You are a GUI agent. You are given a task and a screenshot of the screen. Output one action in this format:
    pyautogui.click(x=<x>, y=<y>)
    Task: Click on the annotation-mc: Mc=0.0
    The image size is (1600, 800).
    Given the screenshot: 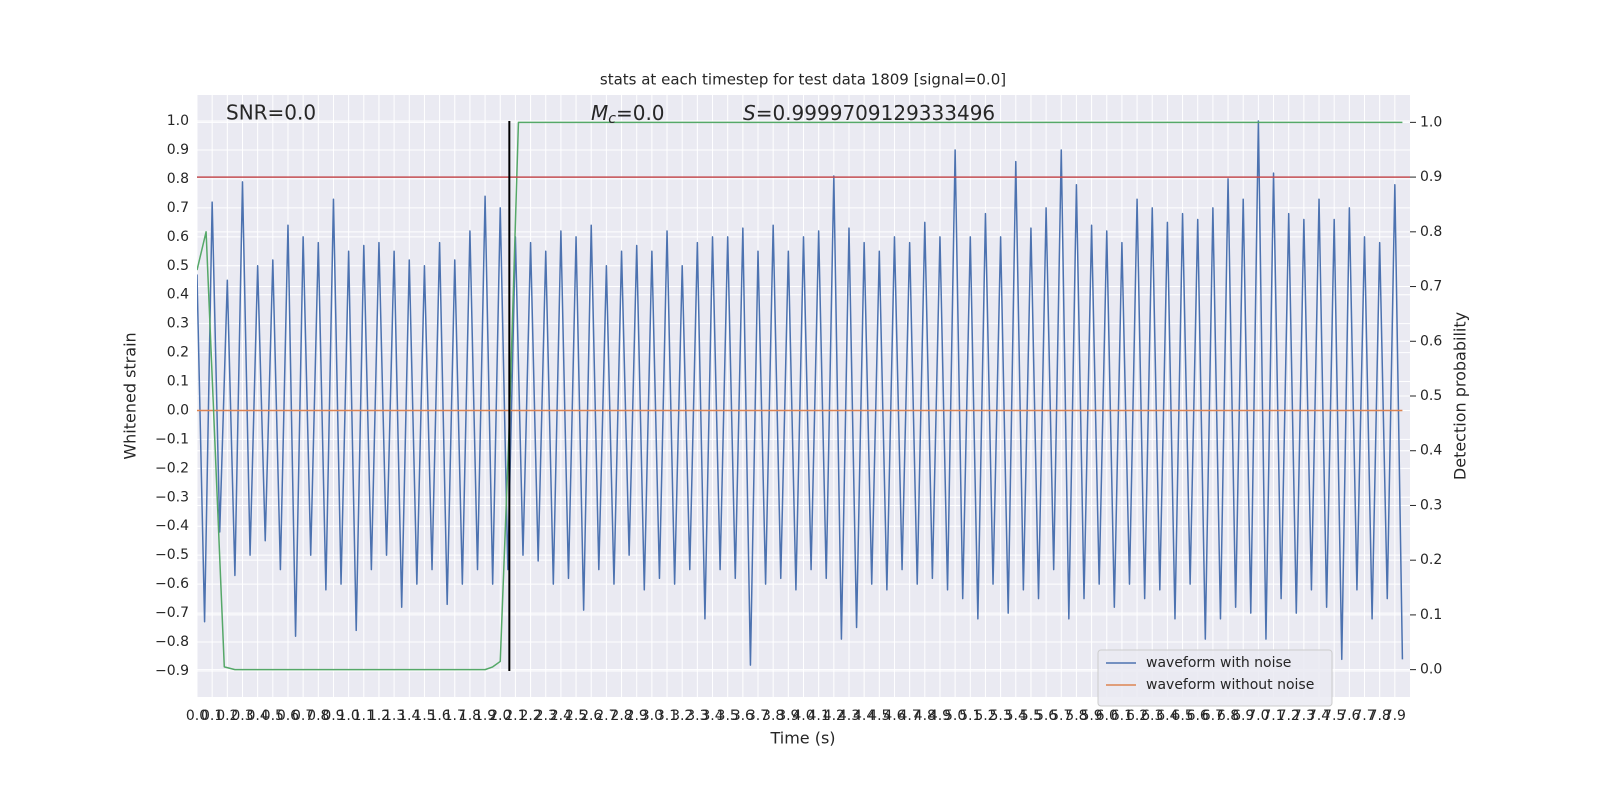 What is the action you would take?
    pyautogui.click(x=628, y=114)
    